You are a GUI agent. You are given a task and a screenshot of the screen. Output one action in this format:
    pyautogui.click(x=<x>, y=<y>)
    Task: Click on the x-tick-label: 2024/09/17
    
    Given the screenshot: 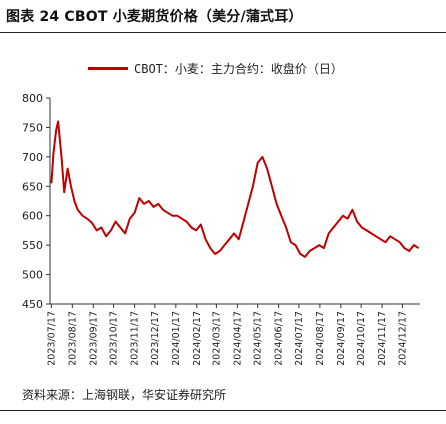 What is the action you would take?
    pyautogui.click(x=341, y=338)
    